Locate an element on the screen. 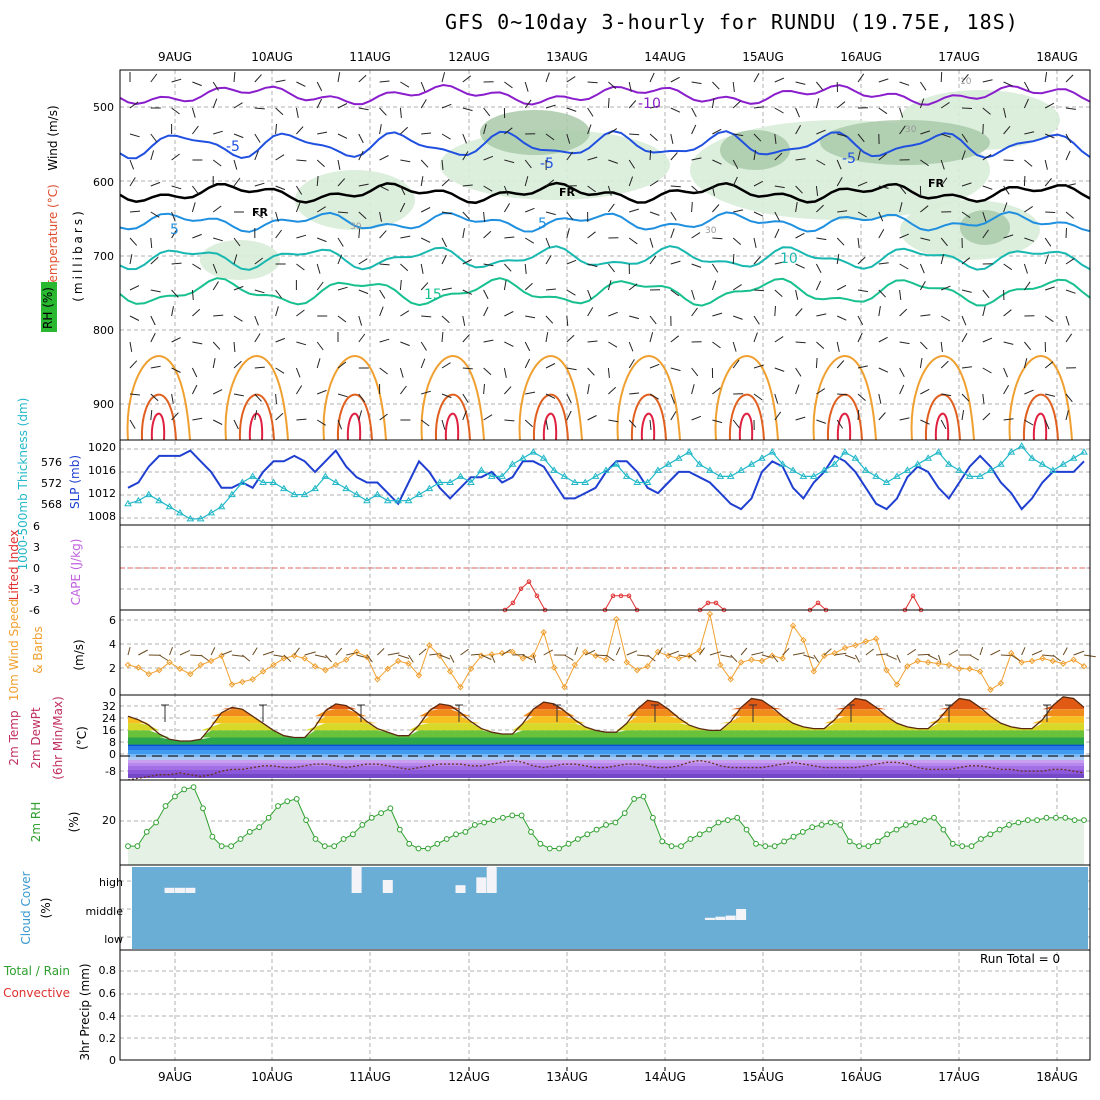 This screenshot has width=1100, height=1100. wind-label: Wind (m/s) is located at coordinates (53, 137).